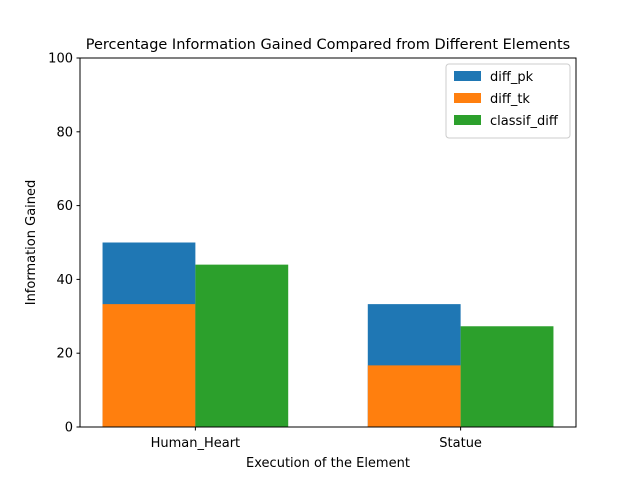  Describe the element at coordinates (467, 76) in the screenshot. I see `legend-swatch-diff_pk` at that location.